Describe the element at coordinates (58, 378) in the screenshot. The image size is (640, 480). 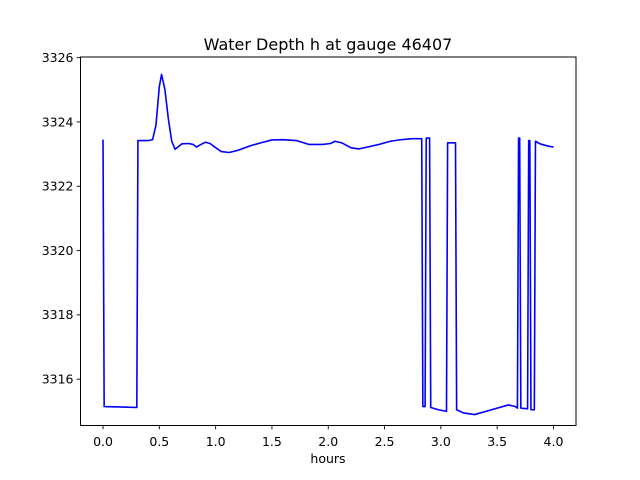
I see `y-tick-label: 3316` at that location.